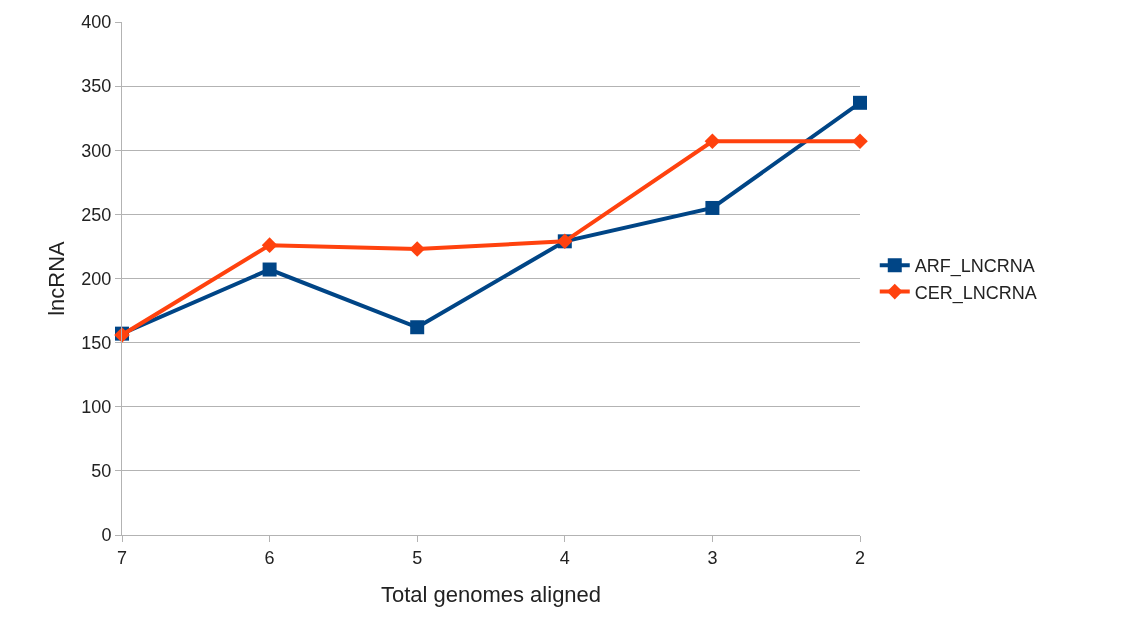 Image resolution: width=1138 pixels, height=632 pixels. Describe the element at coordinates (96, 342) in the screenshot. I see `y-tick-label: 150` at that location.